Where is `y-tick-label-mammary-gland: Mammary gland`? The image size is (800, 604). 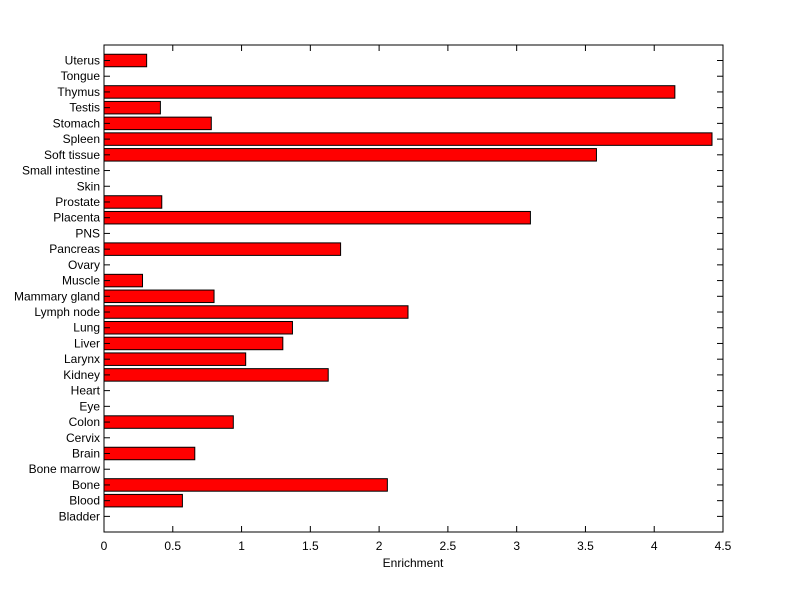
y-tick-label-mammary-gland: Mammary gland is located at coordinates (57, 296).